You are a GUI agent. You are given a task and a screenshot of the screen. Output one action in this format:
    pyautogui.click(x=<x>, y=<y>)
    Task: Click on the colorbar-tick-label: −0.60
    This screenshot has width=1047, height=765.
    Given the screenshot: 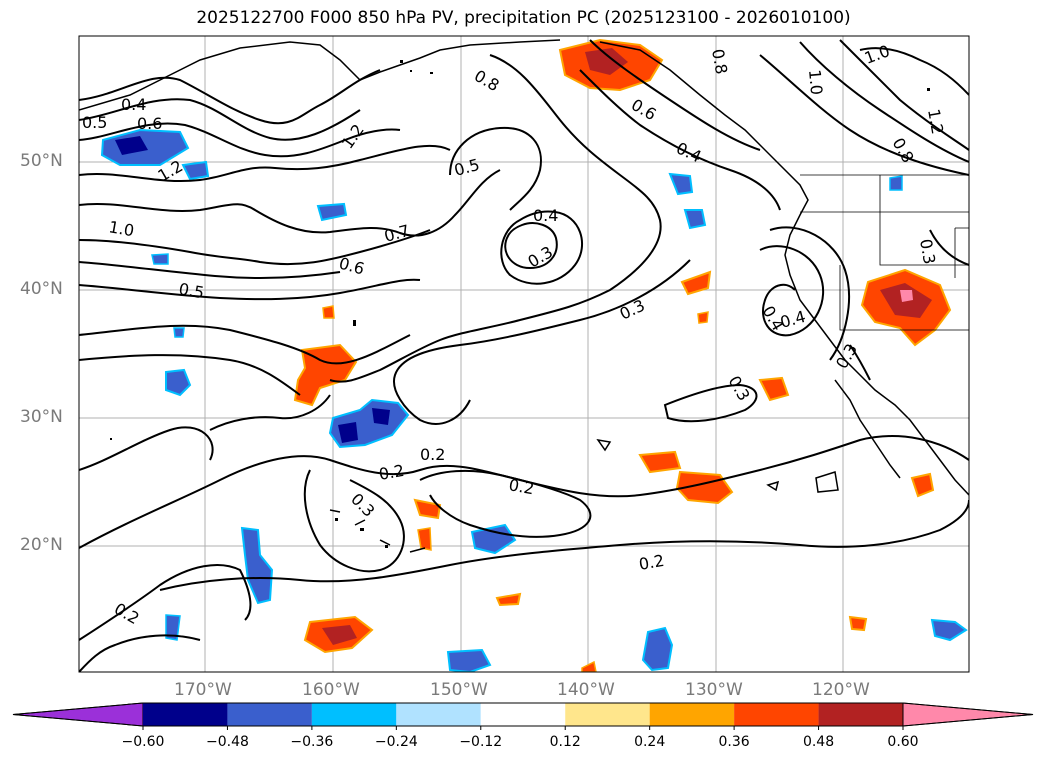 What is the action you would take?
    pyautogui.click(x=143, y=742)
    